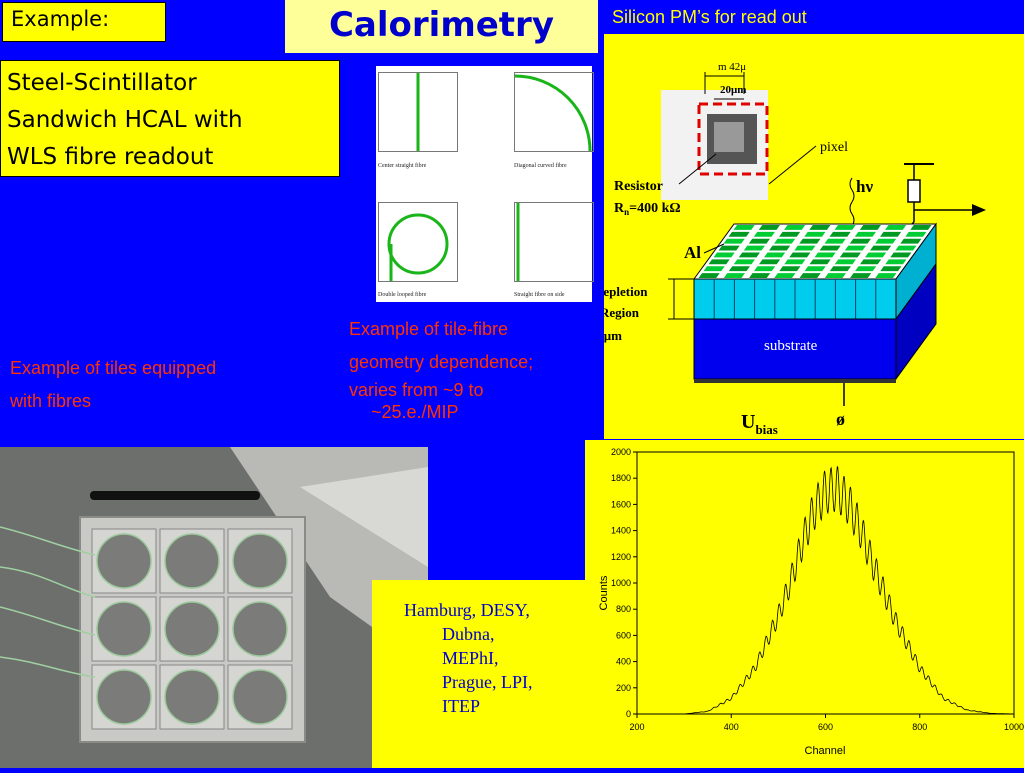  What do you see at coordinates (415, 412) in the screenshot?
I see `tile-fibre-caption-line: ~25.e./MIP` at bounding box center [415, 412].